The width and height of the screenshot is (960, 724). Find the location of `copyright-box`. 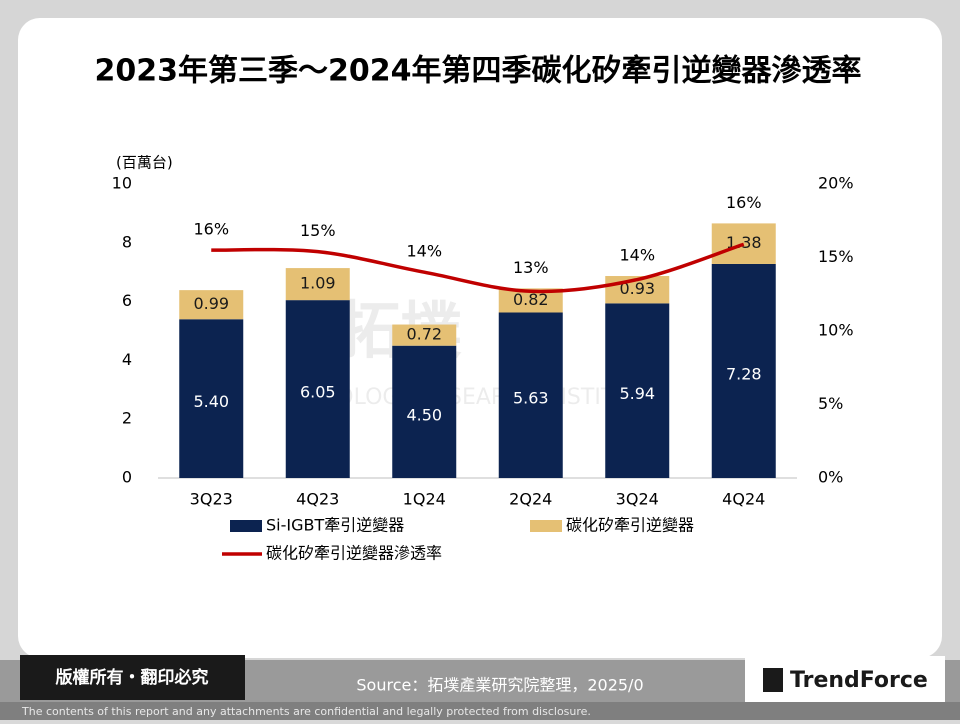

copyright-box is located at coordinates (132, 677).